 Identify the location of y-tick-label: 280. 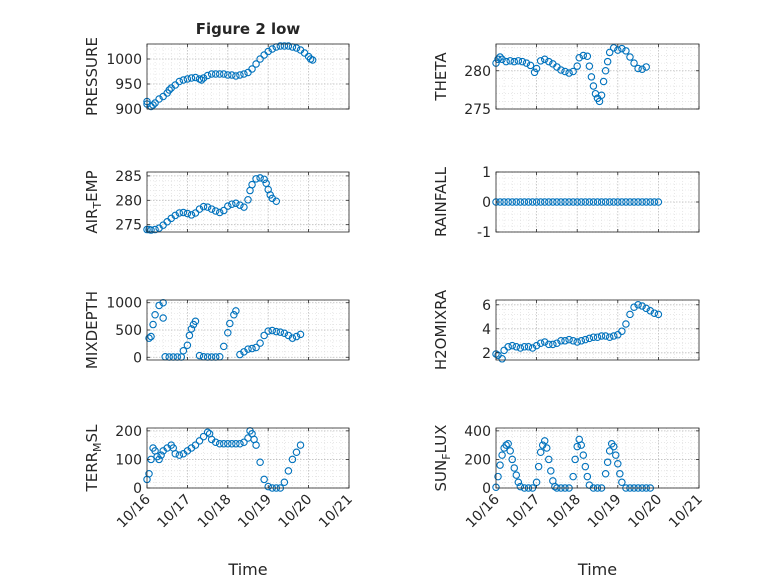
(128, 201).